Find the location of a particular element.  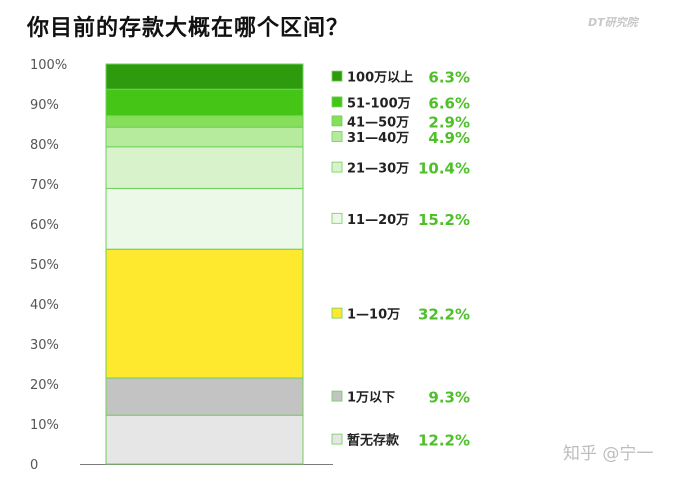

data-label: 6.3% is located at coordinates (449, 78).